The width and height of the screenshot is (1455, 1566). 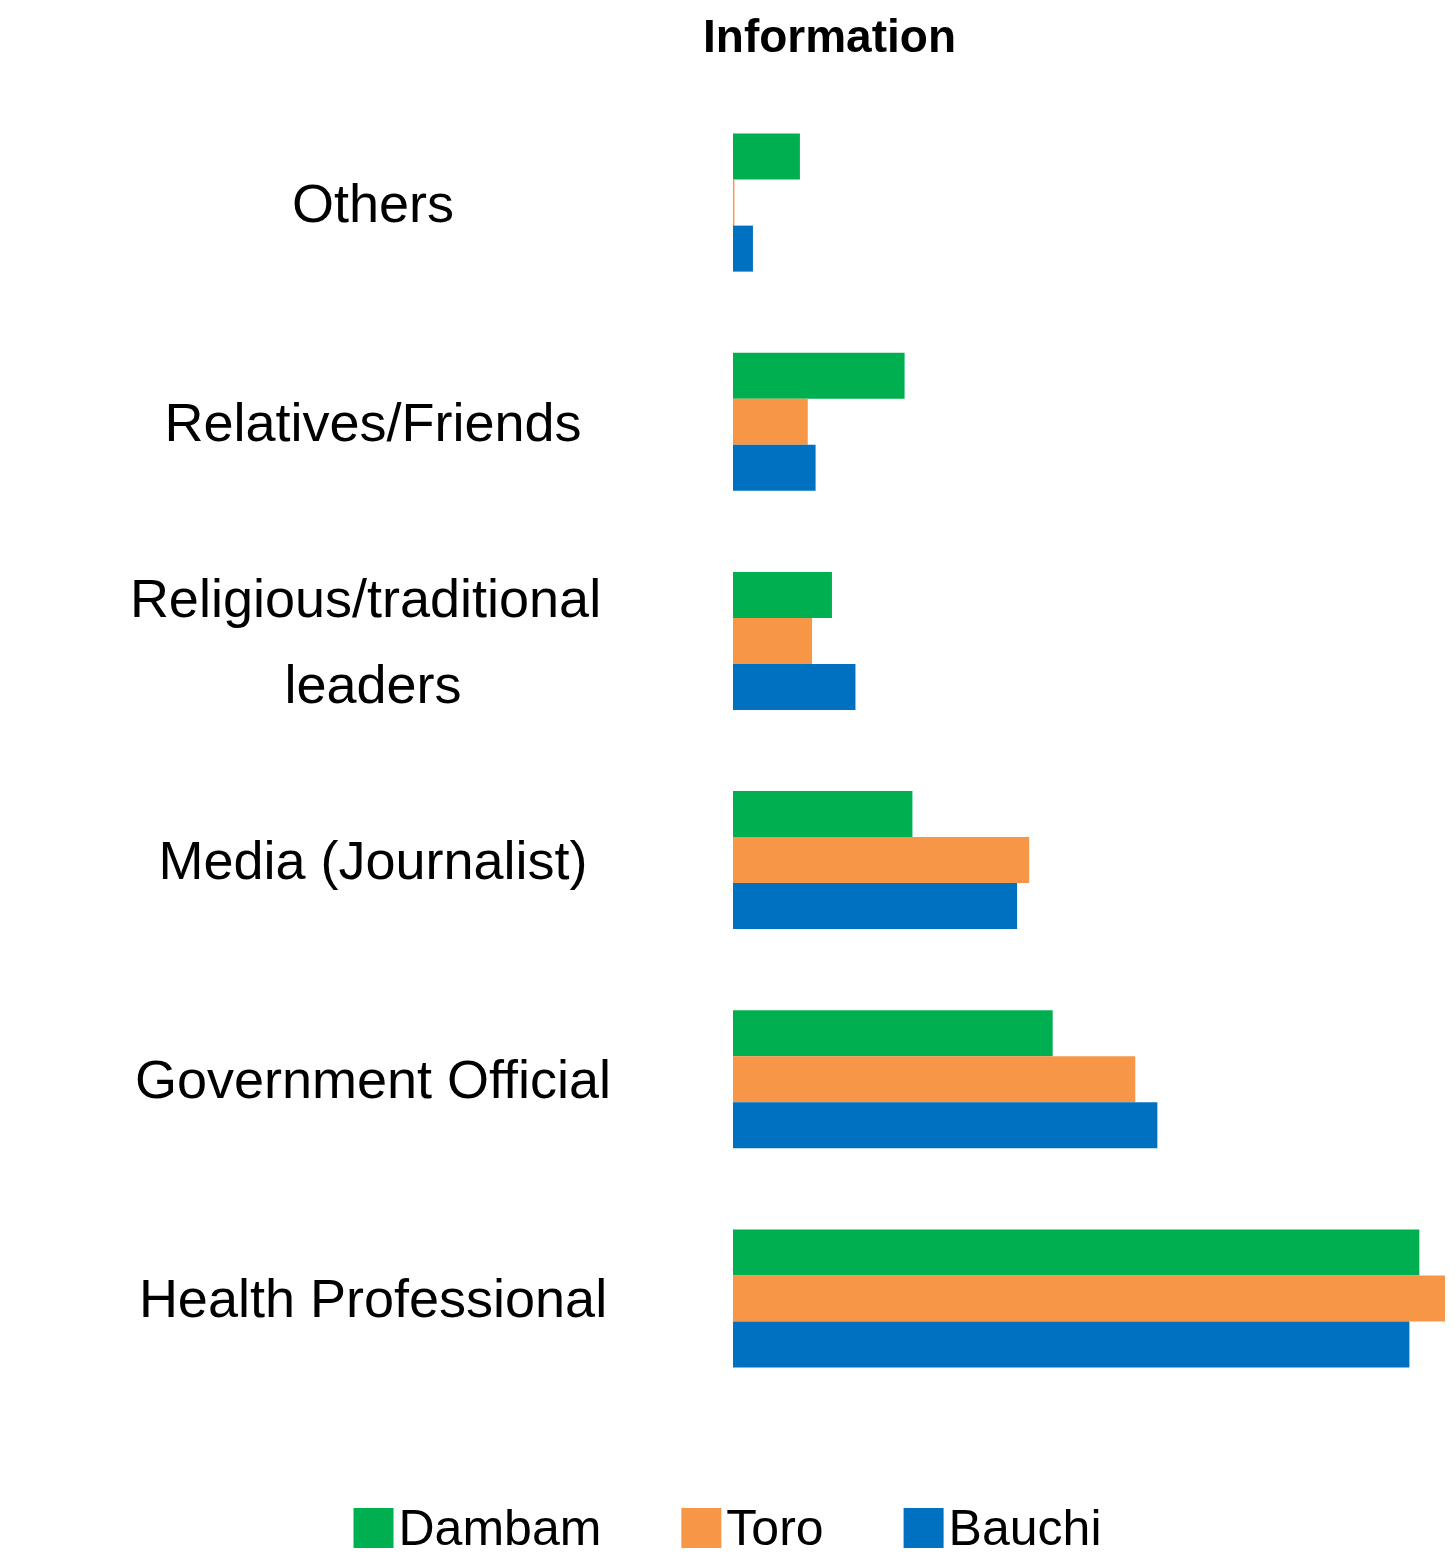 I want to click on legend-label: Dambam, so click(x=500, y=1528).